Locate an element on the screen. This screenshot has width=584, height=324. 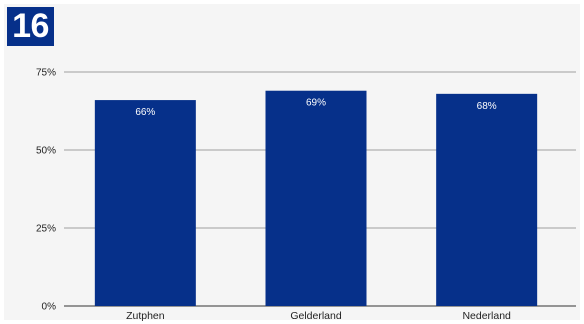
data-label: 69% is located at coordinates (316, 103).